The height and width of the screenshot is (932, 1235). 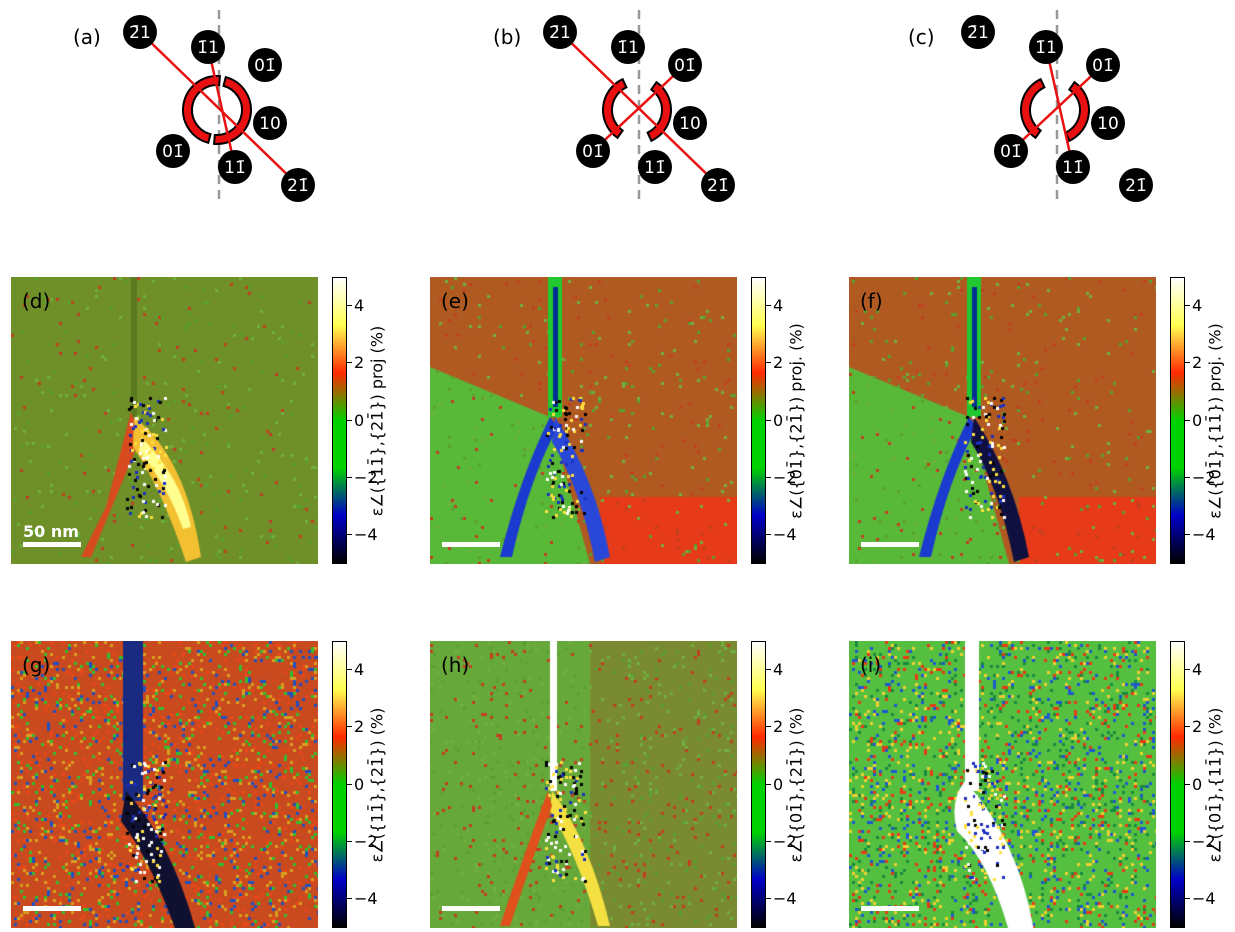 I want to click on panel-label: (e), so click(x=455, y=301).